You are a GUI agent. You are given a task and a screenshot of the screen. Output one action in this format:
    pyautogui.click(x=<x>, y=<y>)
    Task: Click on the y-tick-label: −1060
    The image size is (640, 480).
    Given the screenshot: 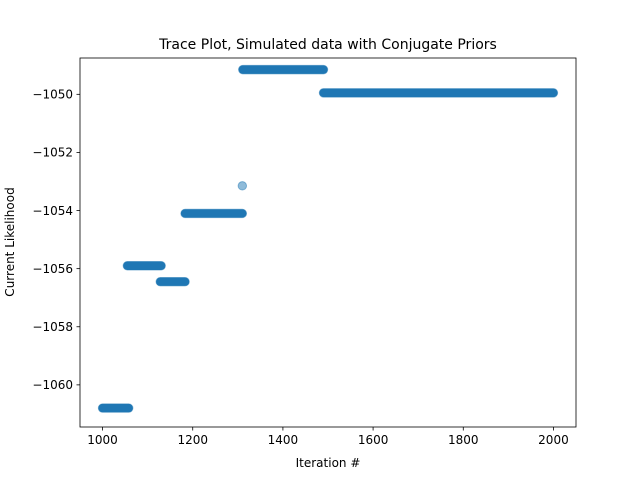 What is the action you would take?
    pyautogui.click(x=52, y=385)
    